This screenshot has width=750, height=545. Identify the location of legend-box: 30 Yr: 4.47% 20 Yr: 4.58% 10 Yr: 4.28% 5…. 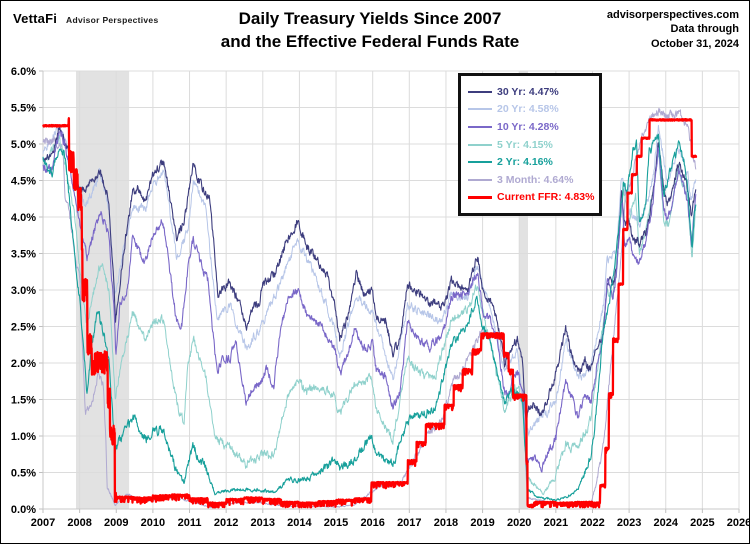
(530, 145).